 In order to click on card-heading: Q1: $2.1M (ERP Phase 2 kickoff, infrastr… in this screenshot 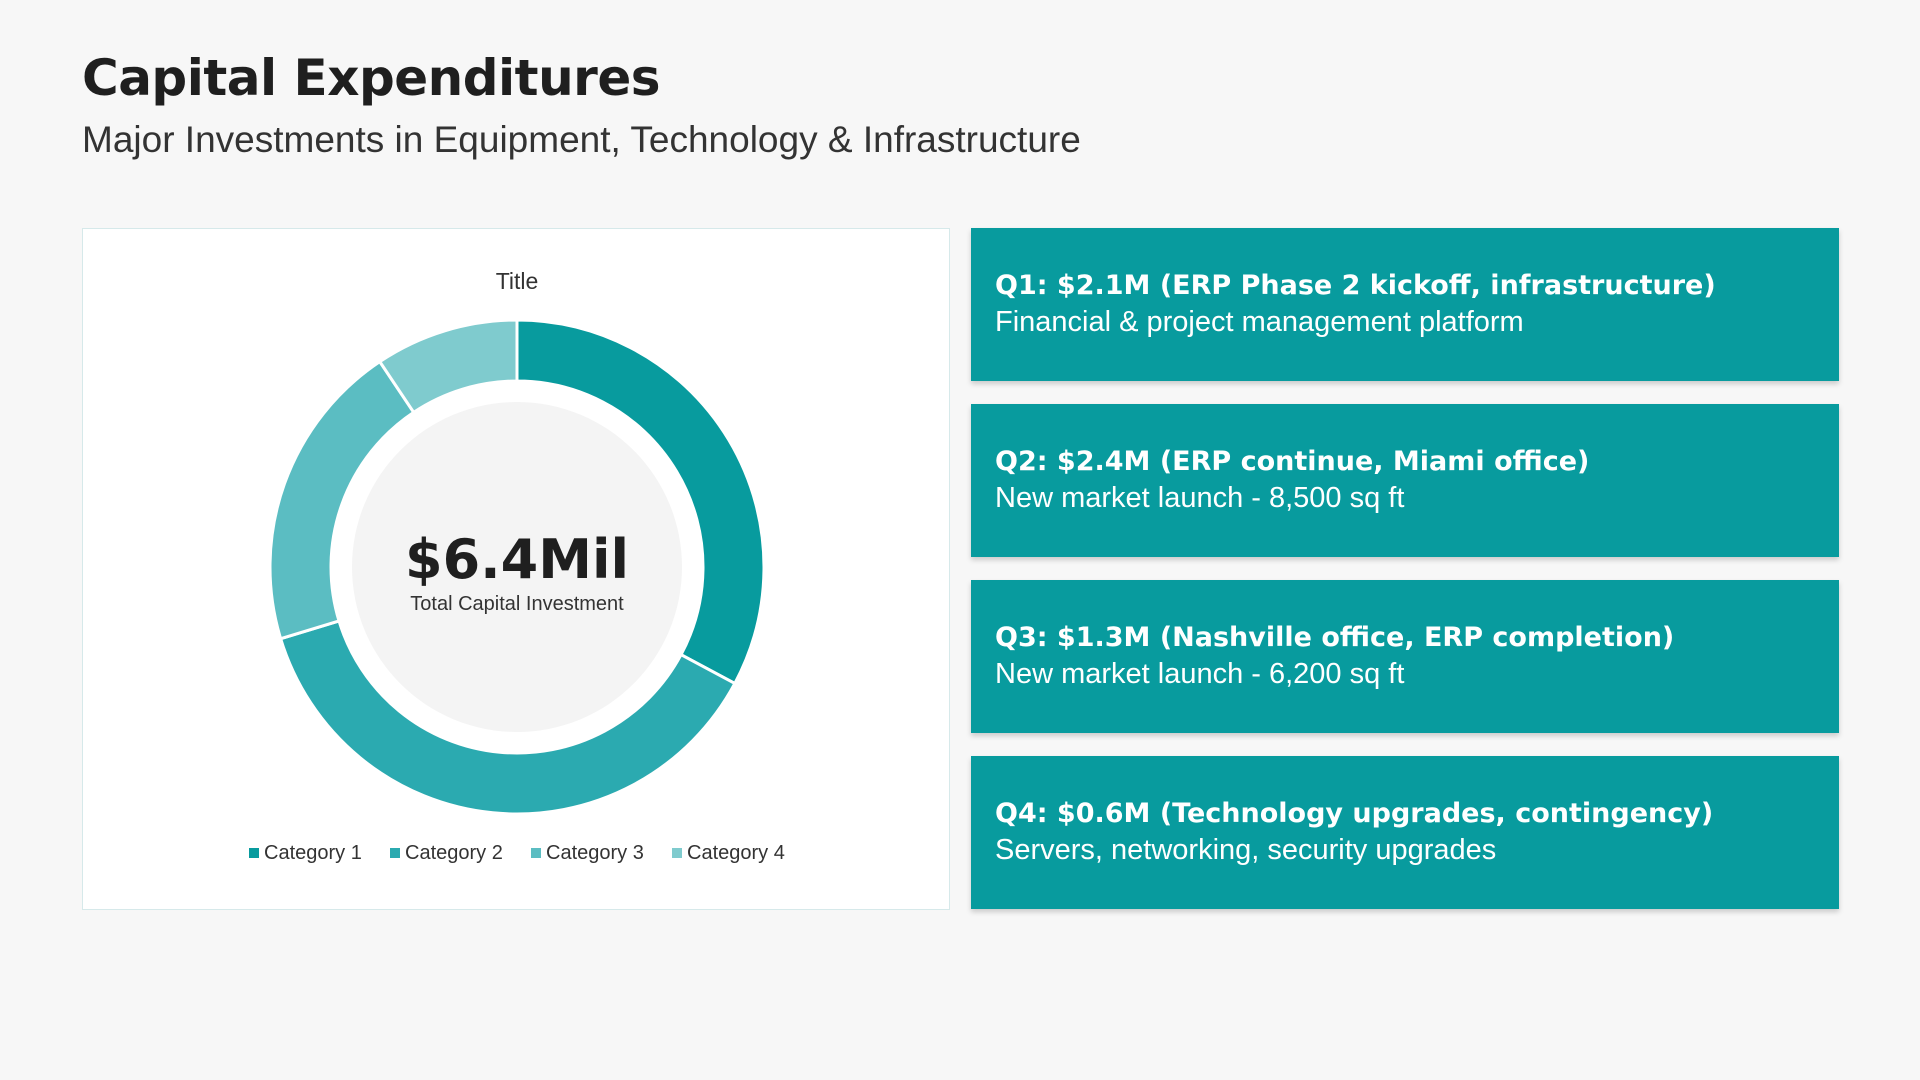, I will do `click(1355, 285)`.